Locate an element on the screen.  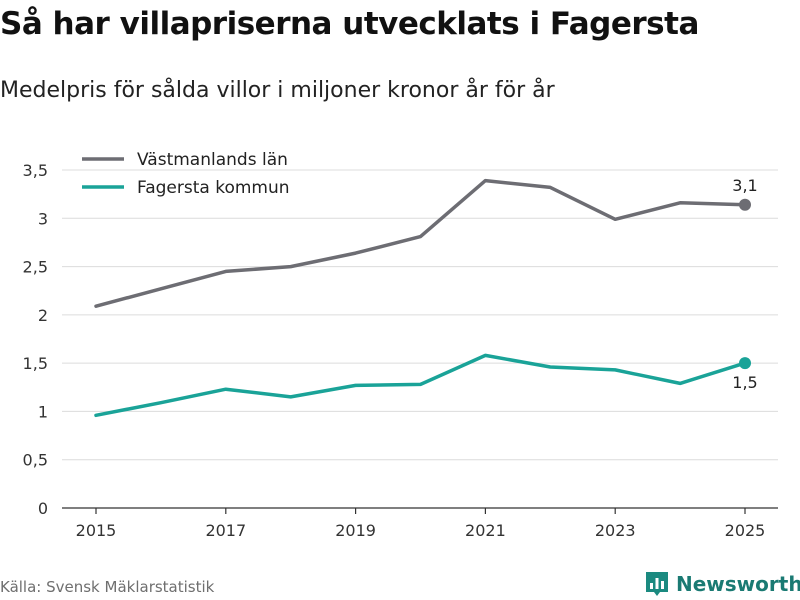
series-end-label-1: 3,1 is located at coordinates (744, 185).